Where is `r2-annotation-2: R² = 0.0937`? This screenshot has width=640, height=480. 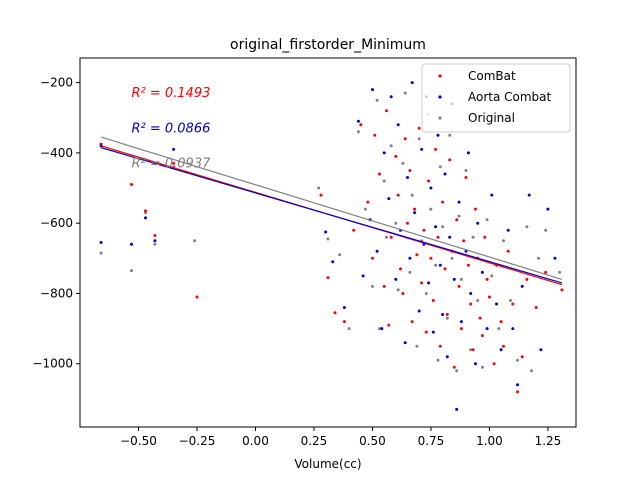 r2-annotation-2: R² = 0.0937 is located at coordinates (171, 163).